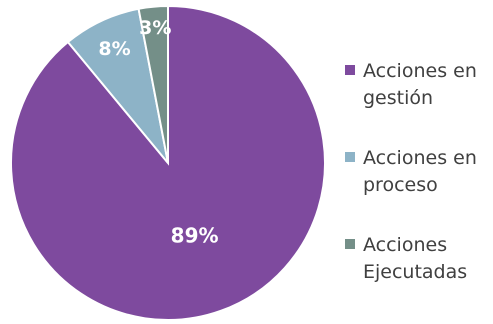  What do you see at coordinates (155, 28) in the screenshot?
I see `slice-label-3: 3%` at bounding box center [155, 28].